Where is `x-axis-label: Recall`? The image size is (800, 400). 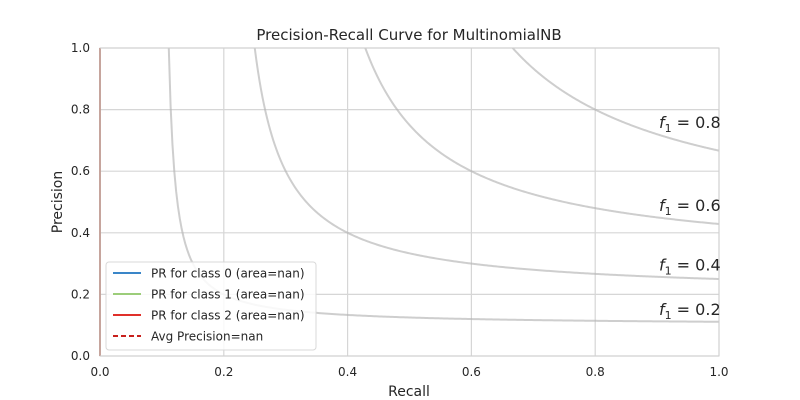
x-axis-label: Recall is located at coordinates (409, 392).